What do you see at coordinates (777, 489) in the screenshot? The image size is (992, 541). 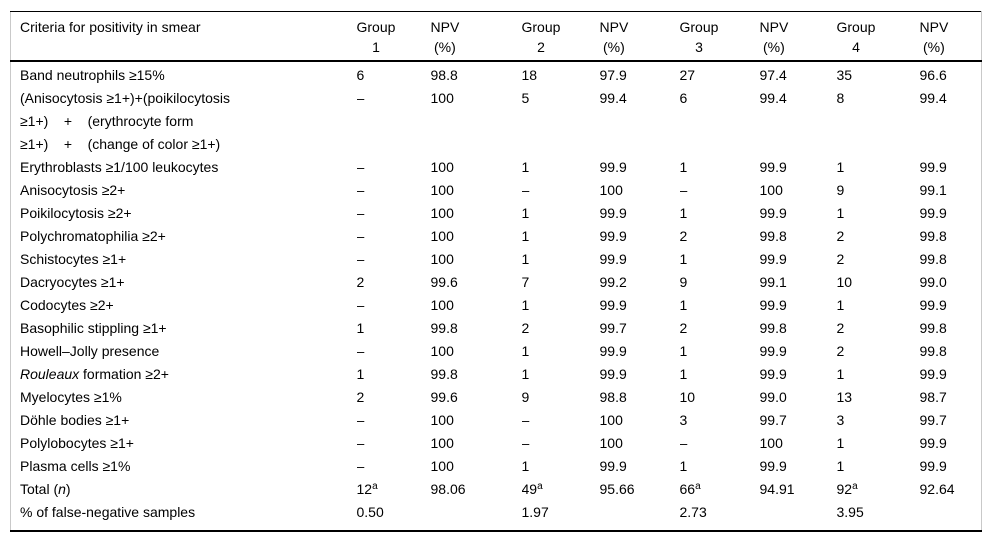 I see `value-cell: 94.91` at bounding box center [777, 489].